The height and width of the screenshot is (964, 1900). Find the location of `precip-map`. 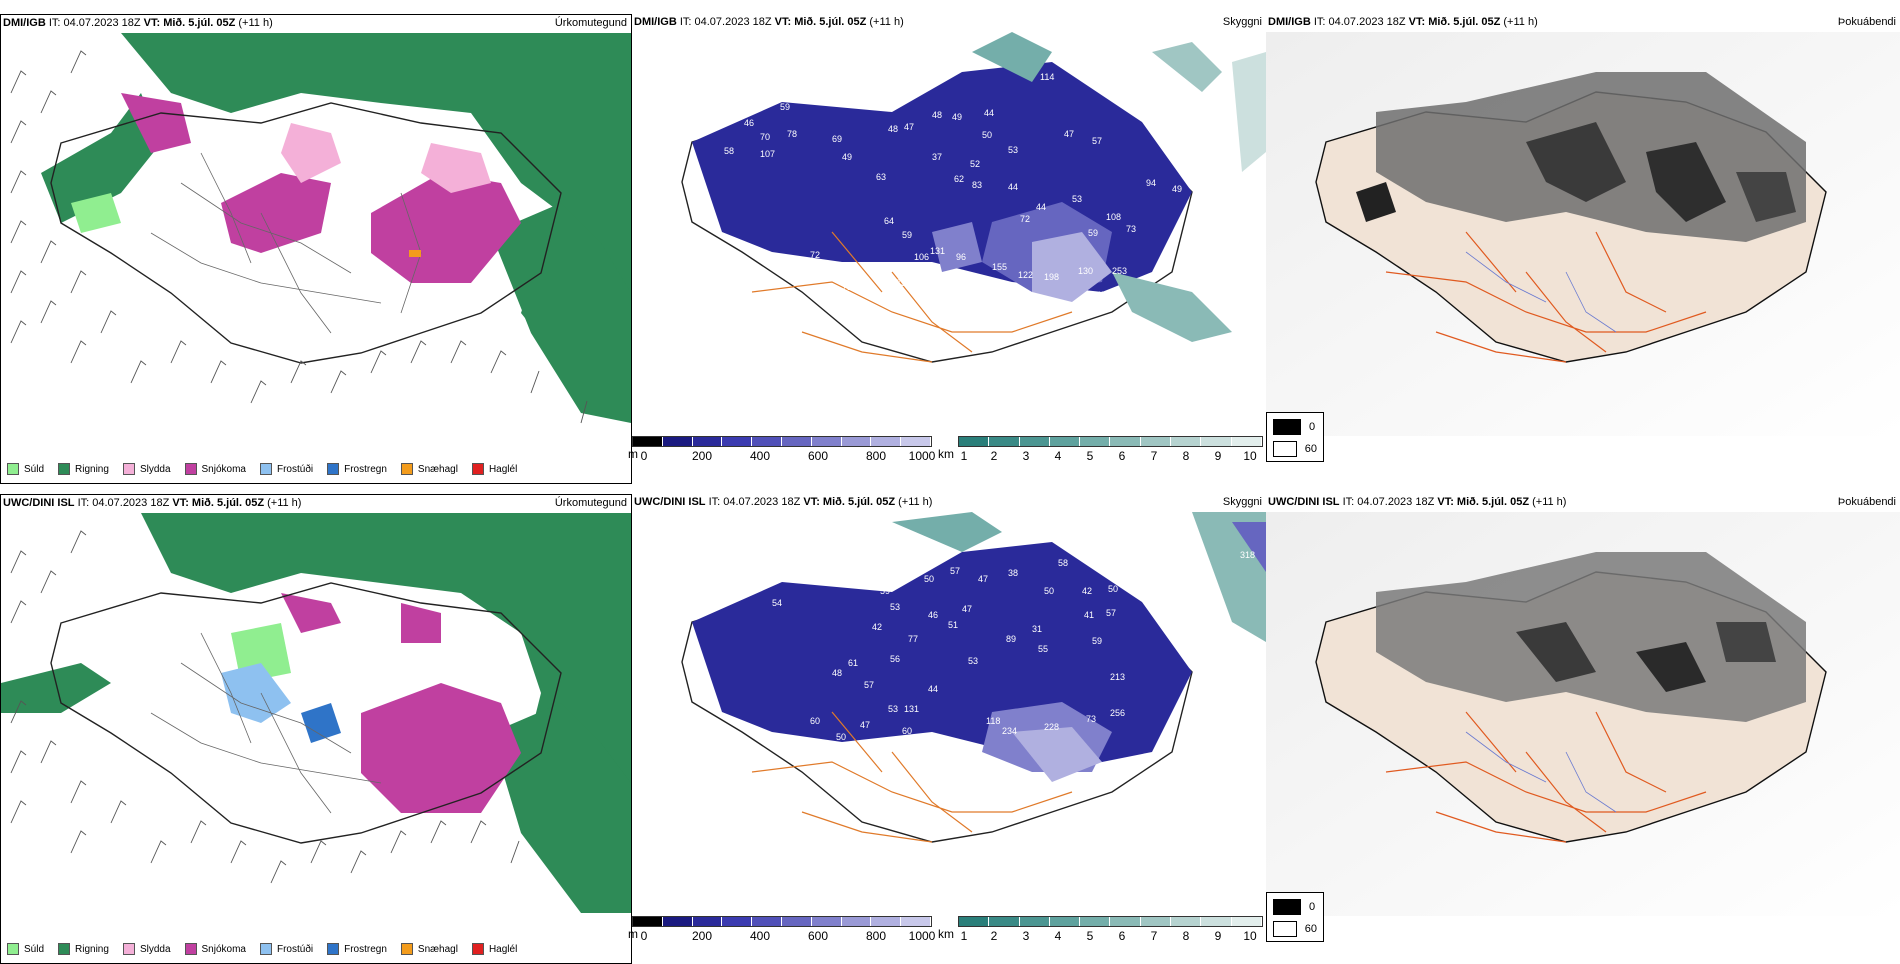

precip-map is located at coordinates (316, 717).